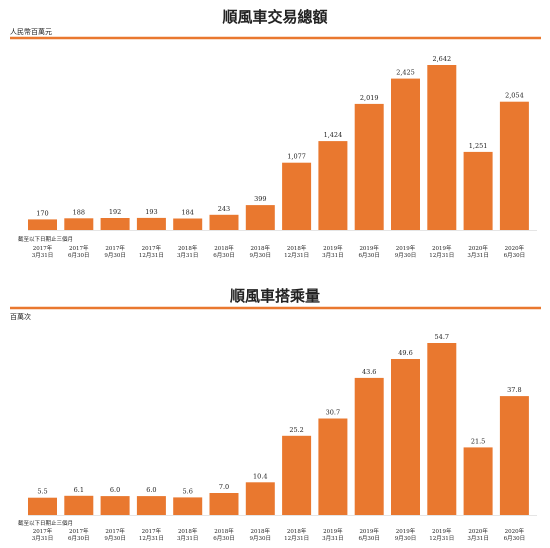 The width and height of the screenshot is (550, 548). I want to click on bar-value-label: 6.0, so click(151, 490).